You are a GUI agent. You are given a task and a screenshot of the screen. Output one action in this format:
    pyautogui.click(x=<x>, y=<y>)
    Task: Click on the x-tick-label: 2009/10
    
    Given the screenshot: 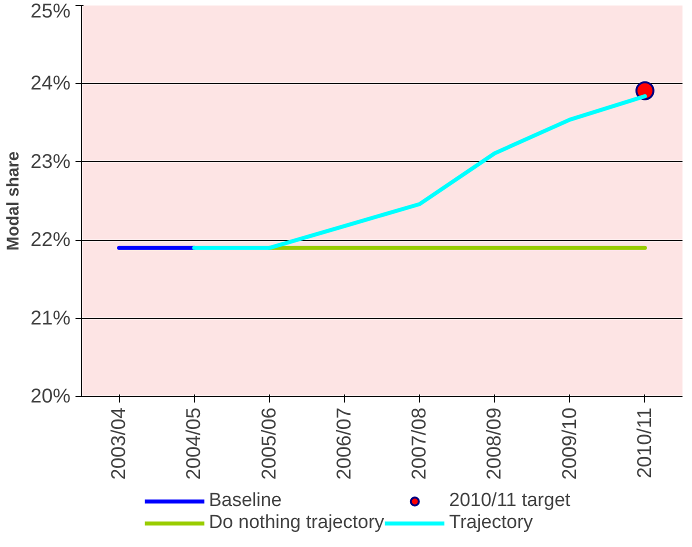 What is the action you would take?
    pyautogui.click(x=569, y=444)
    